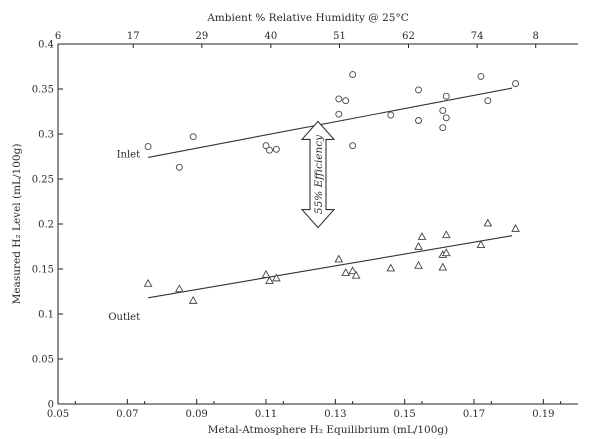  Describe the element at coordinates (43, 270) in the screenshot. I see `y-tick-label: 0.15` at that location.